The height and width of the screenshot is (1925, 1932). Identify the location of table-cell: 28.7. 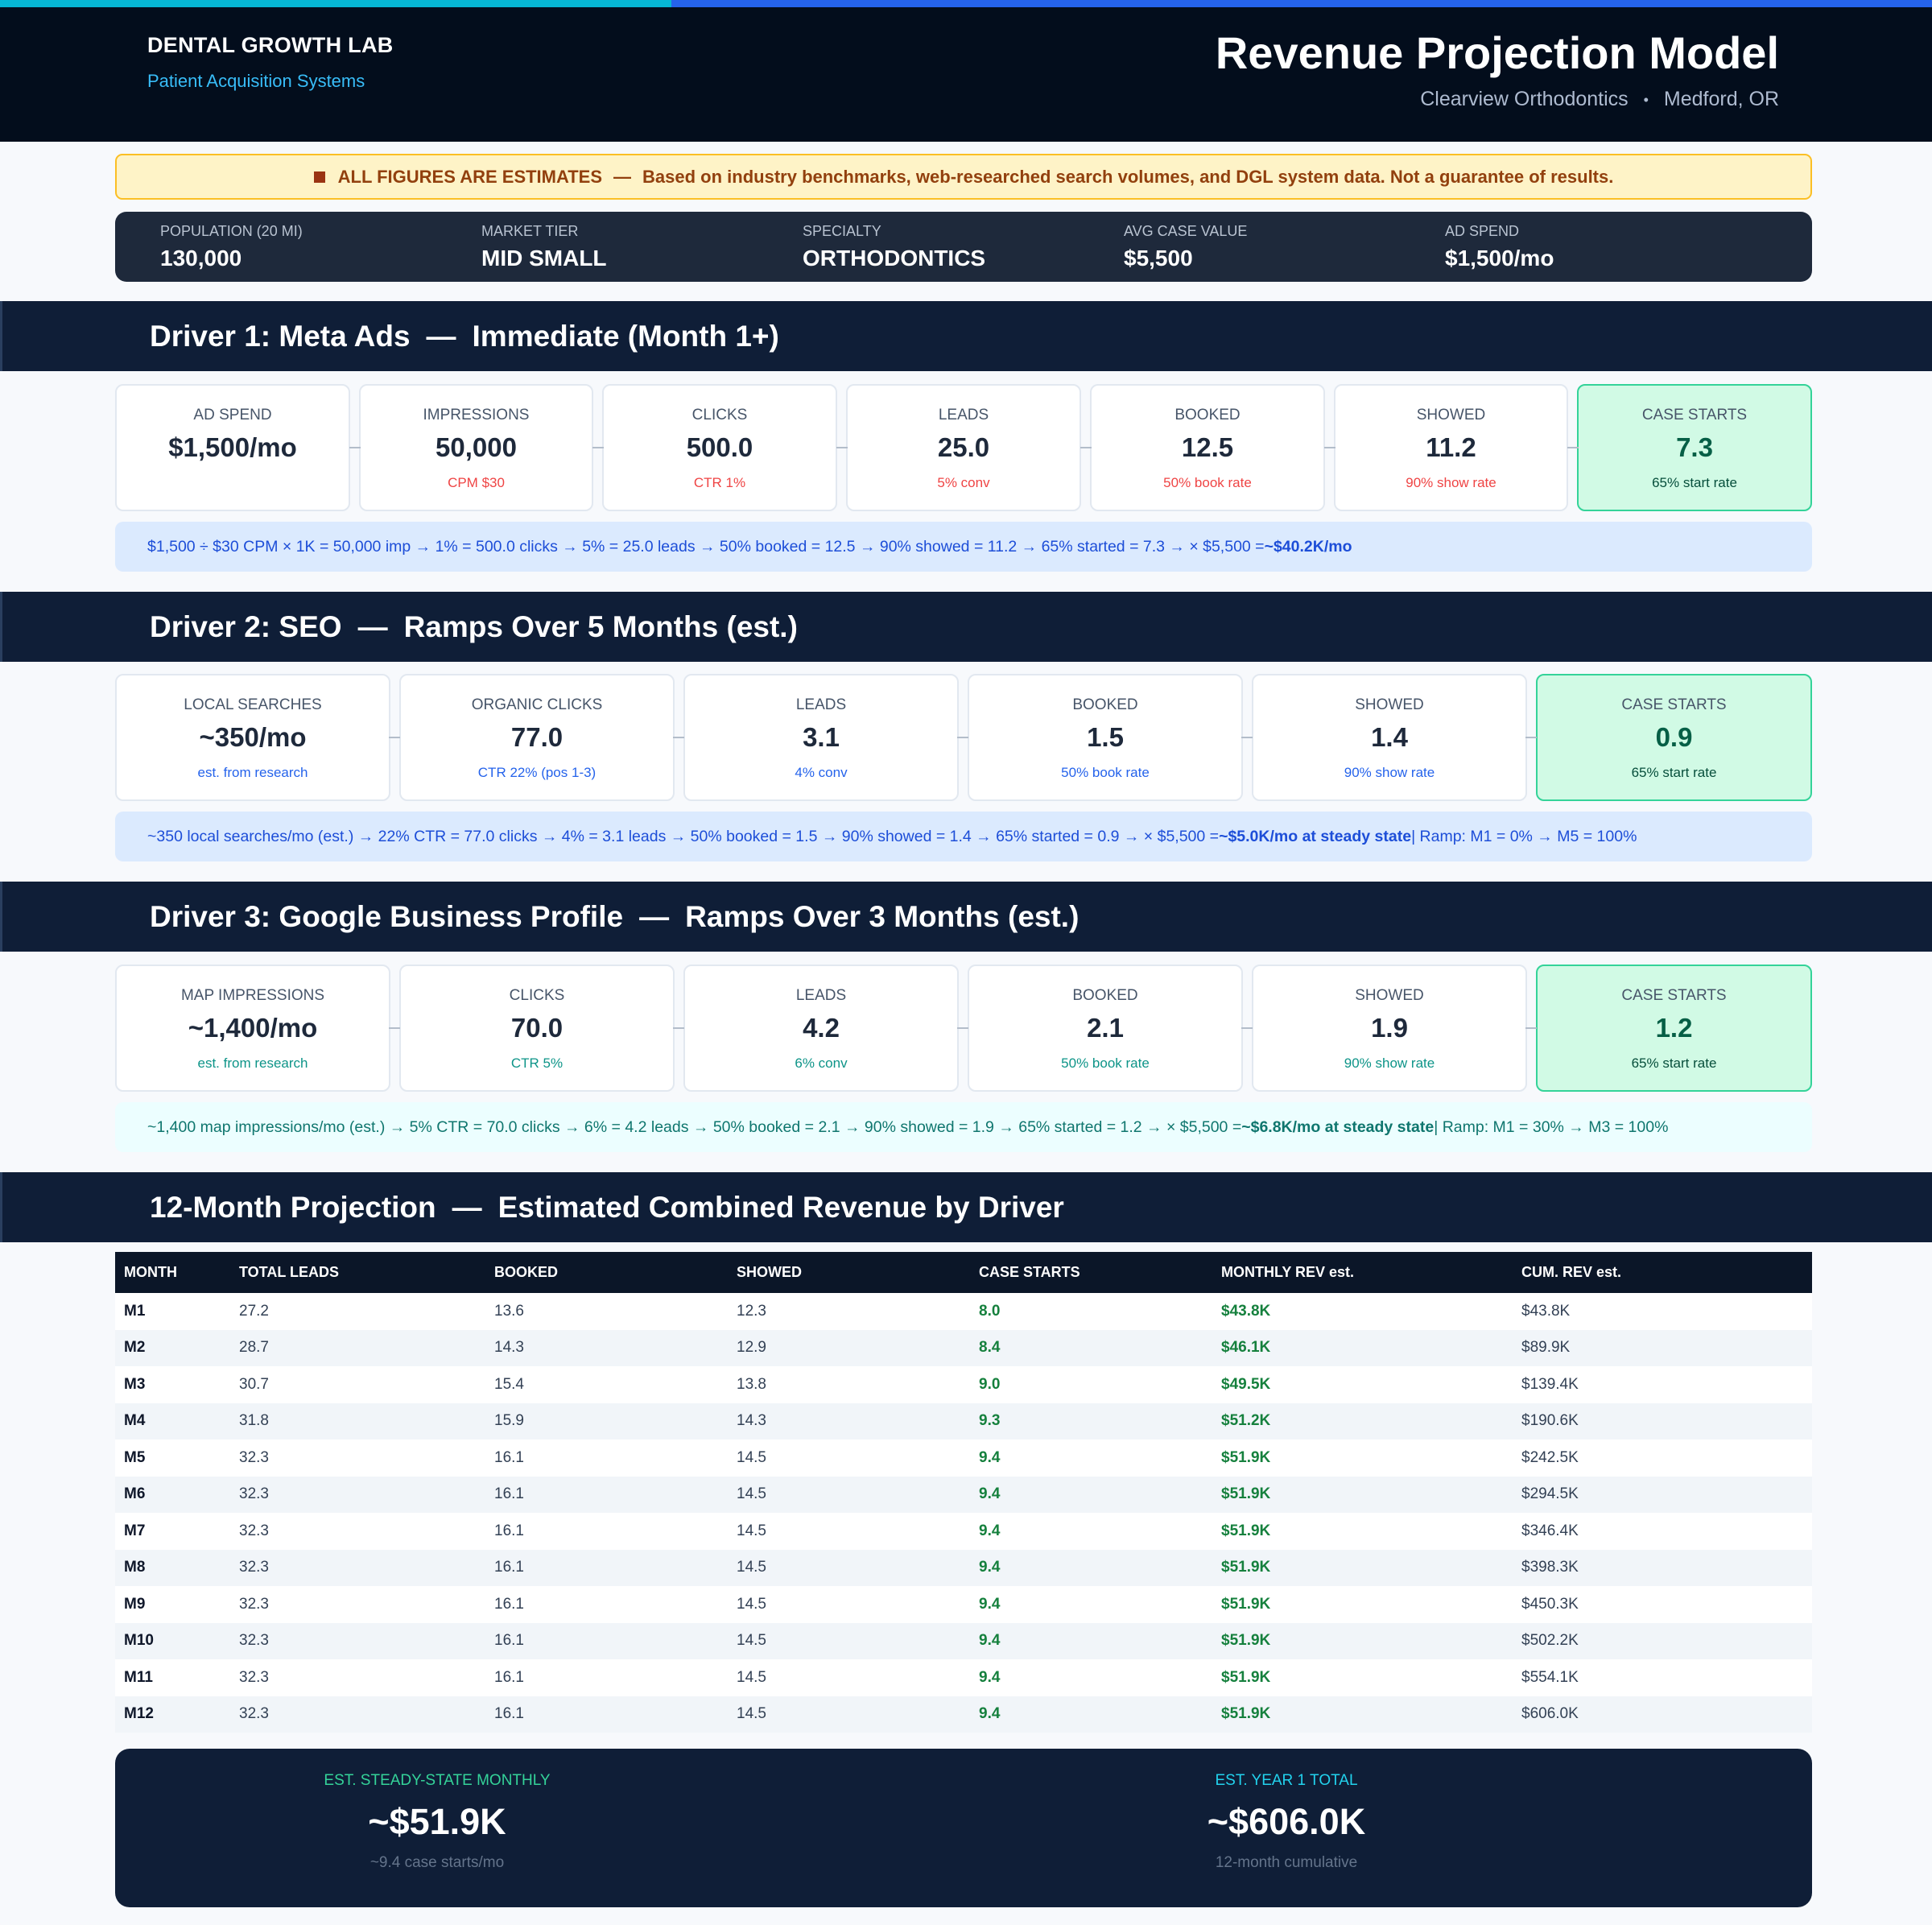
(357, 1347).